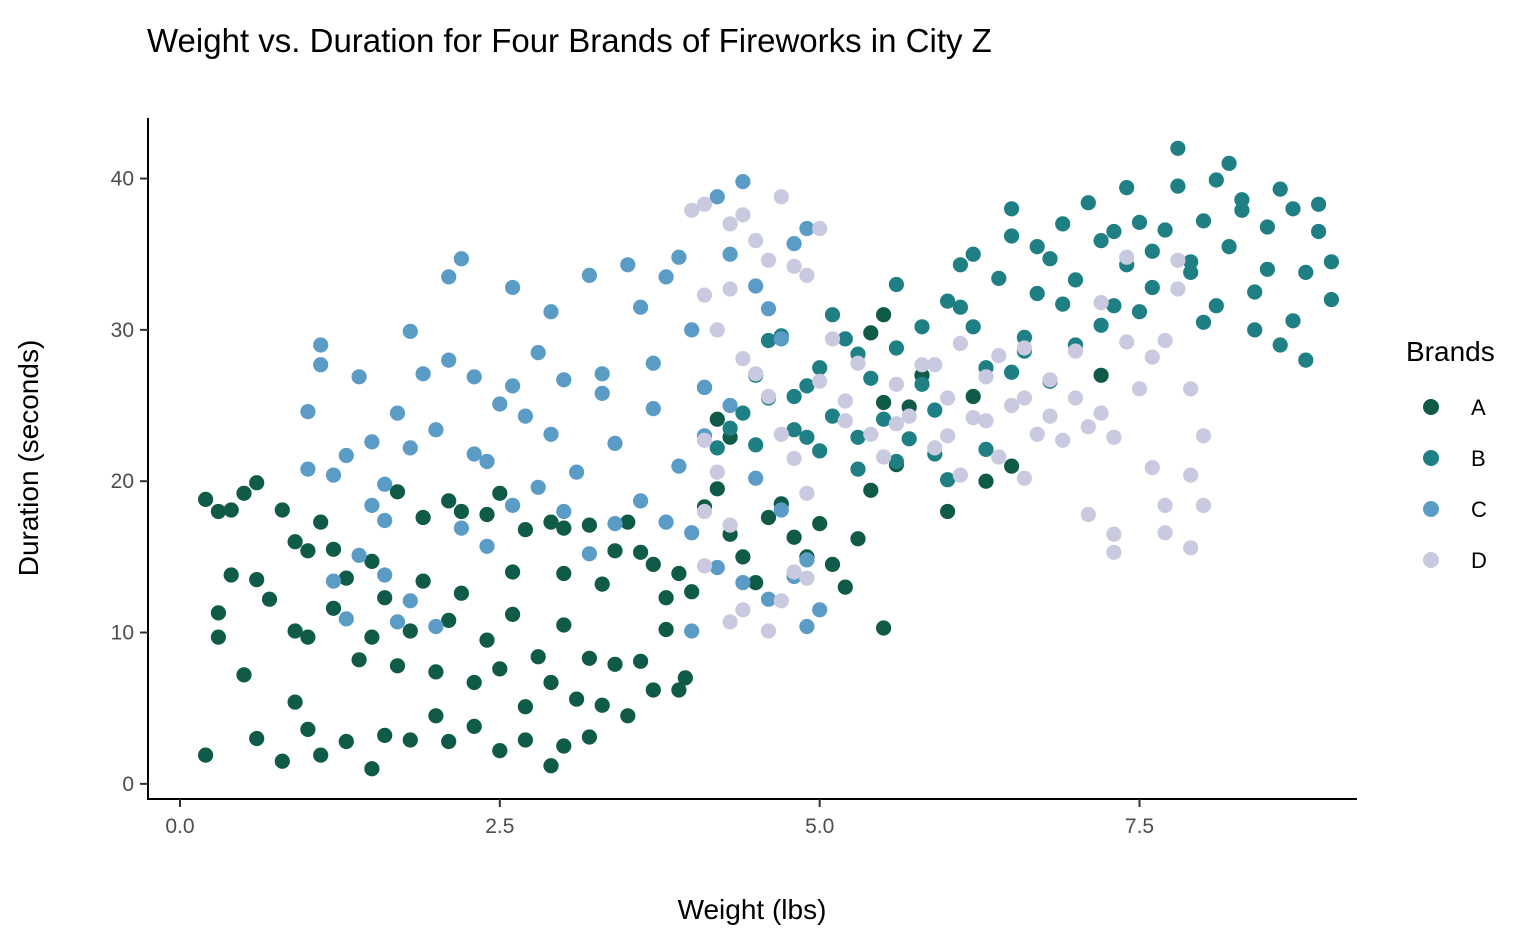 Image resolution: width=1540 pixels, height=951 pixels. Describe the element at coordinates (122, 633) in the screenshot. I see `y-tick-label: 10` at that location.